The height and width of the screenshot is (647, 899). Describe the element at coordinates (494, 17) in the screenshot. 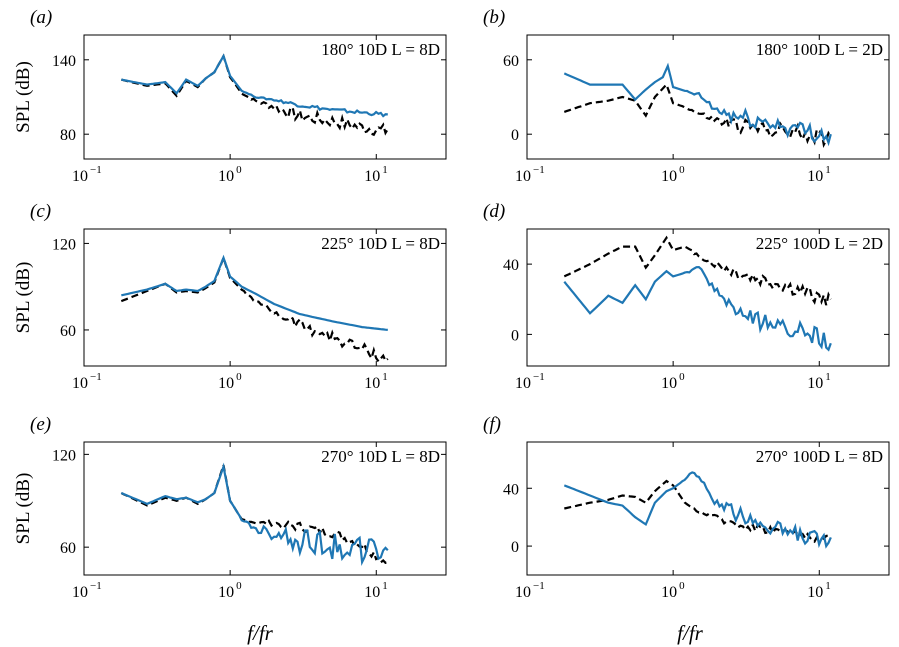

I see `panel-label: (b)` at that location.